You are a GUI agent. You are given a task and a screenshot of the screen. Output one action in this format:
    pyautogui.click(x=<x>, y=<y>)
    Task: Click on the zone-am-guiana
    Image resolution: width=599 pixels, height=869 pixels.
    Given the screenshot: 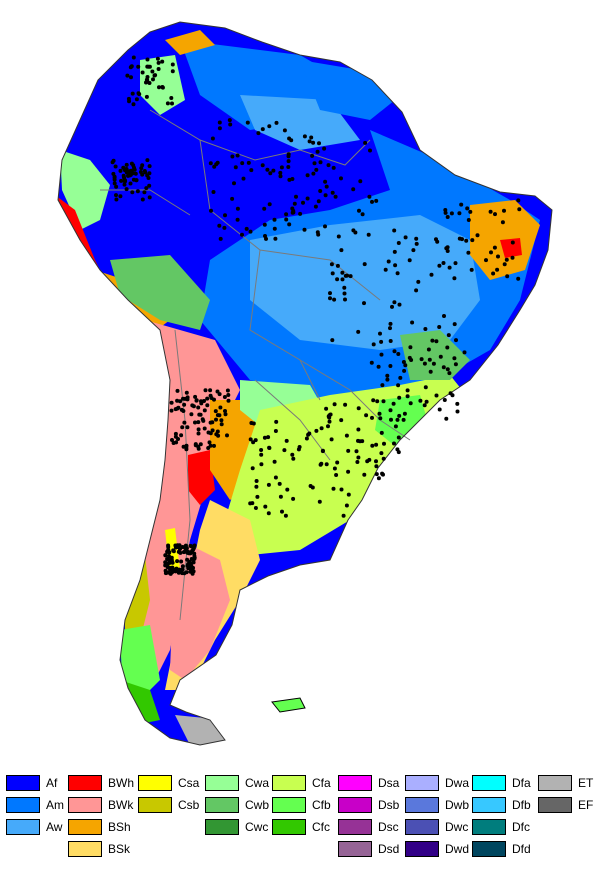 What is the action you would take?
    pyautogui.click(x=347, y=90)
    